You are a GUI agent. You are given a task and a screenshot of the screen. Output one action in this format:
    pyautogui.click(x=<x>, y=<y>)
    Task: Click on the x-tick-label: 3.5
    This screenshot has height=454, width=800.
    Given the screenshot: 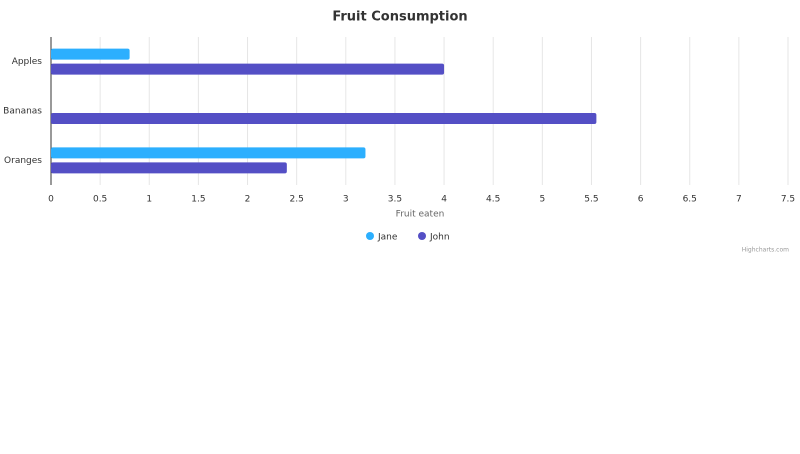 What is the action you would take?
    pyautogui.click(x=395, y=200)
    